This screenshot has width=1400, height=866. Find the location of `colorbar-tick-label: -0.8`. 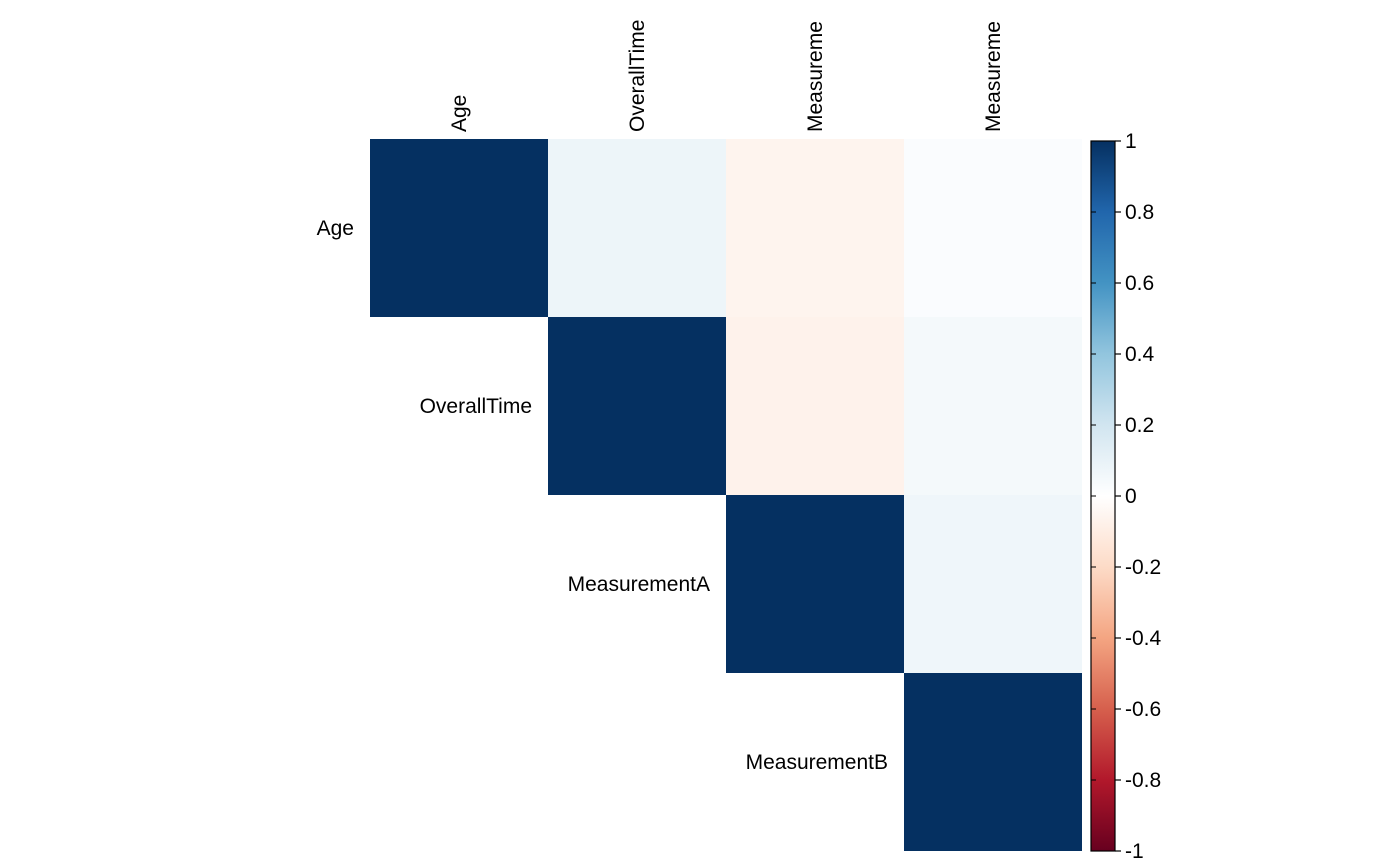

colorbar-tick-label: -0.8 is located at coordinates (1143, 780).